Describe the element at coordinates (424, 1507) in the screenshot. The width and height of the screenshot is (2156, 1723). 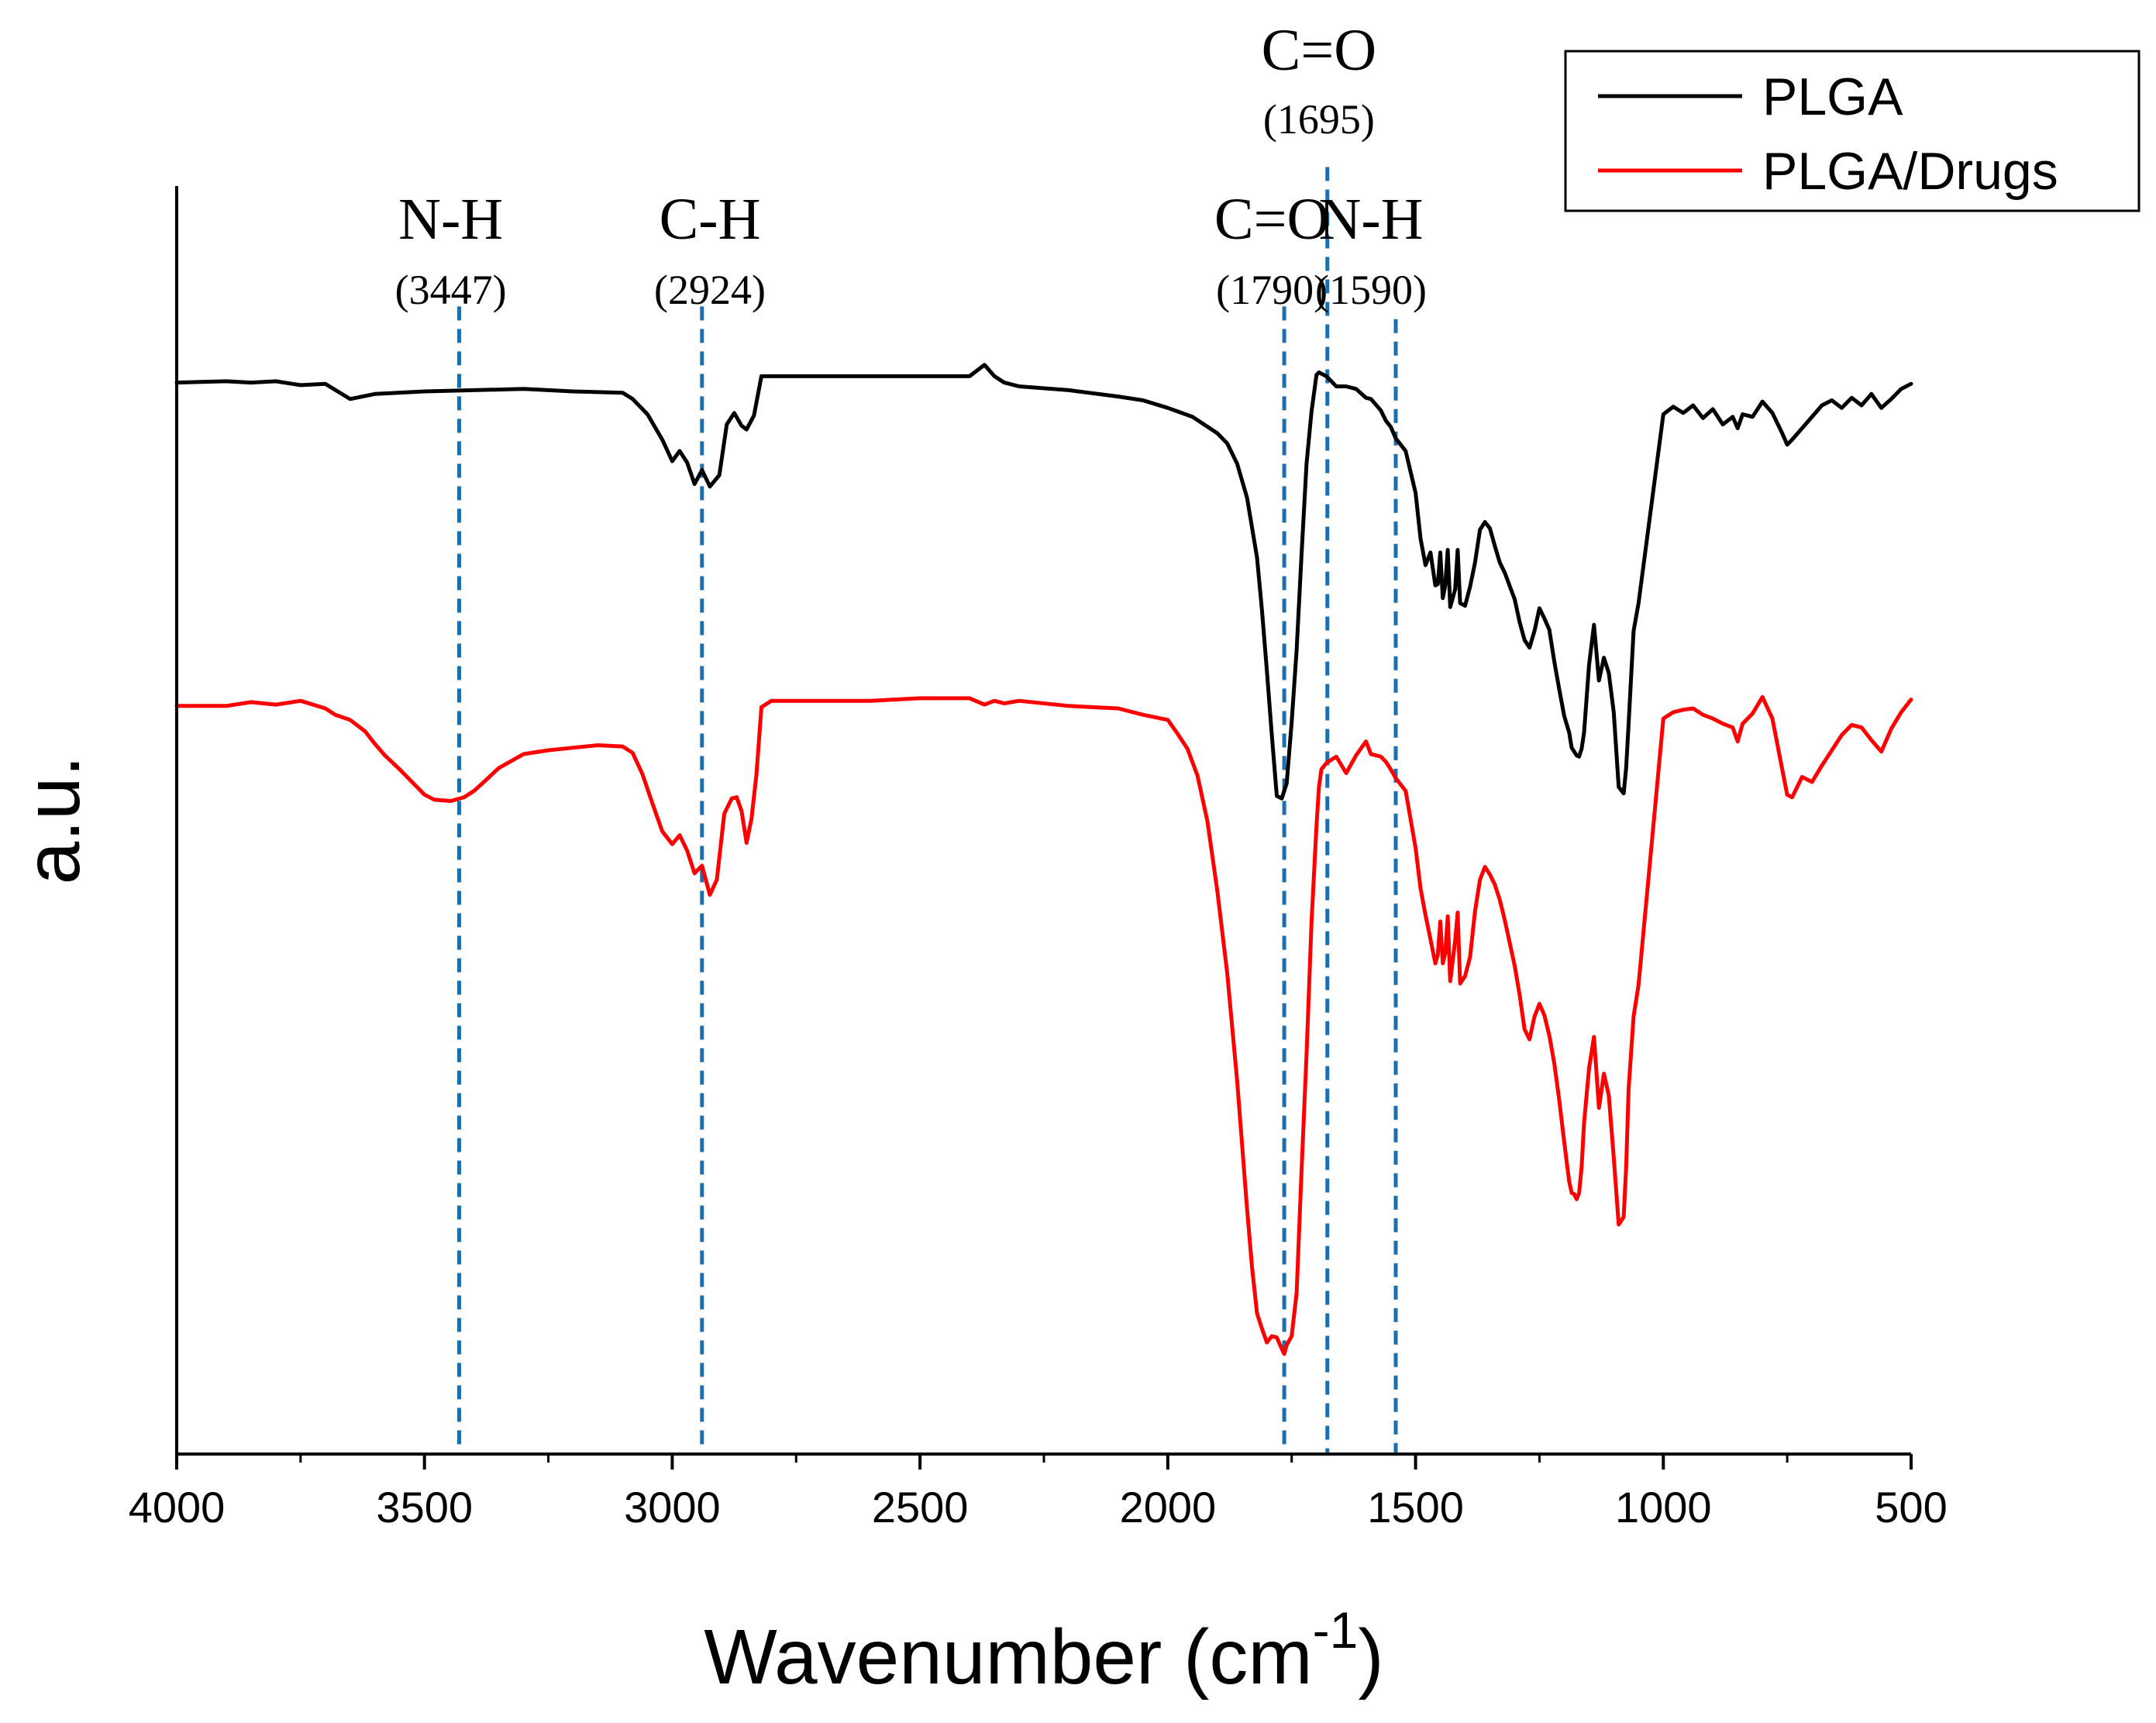
I see `x-tick-label-3500: 3500` at that location.